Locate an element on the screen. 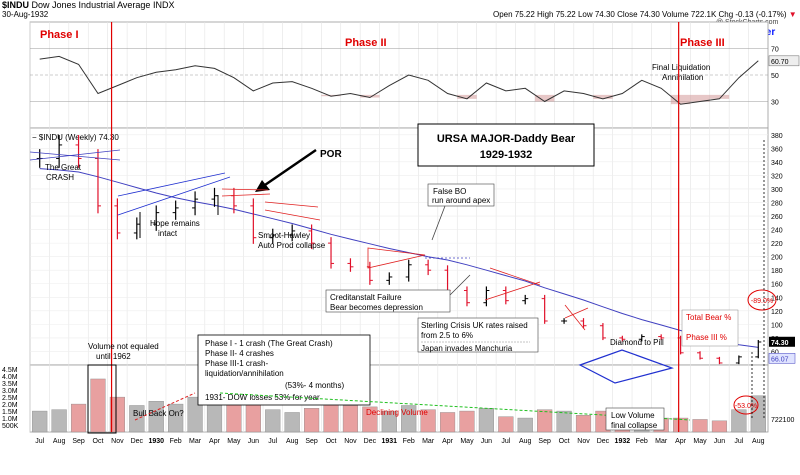  price-tick-label: 120 is located at coordinates (777, 312).